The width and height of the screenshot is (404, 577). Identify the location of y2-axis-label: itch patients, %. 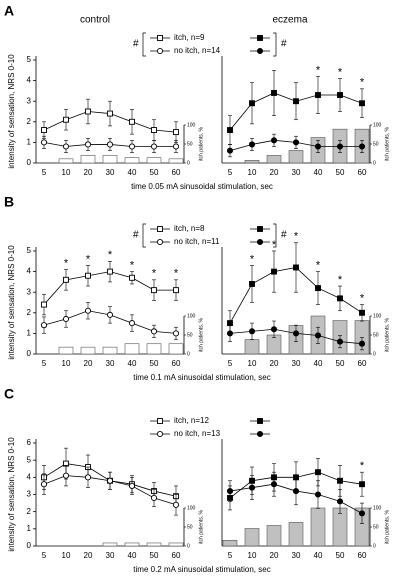
(201, 143).